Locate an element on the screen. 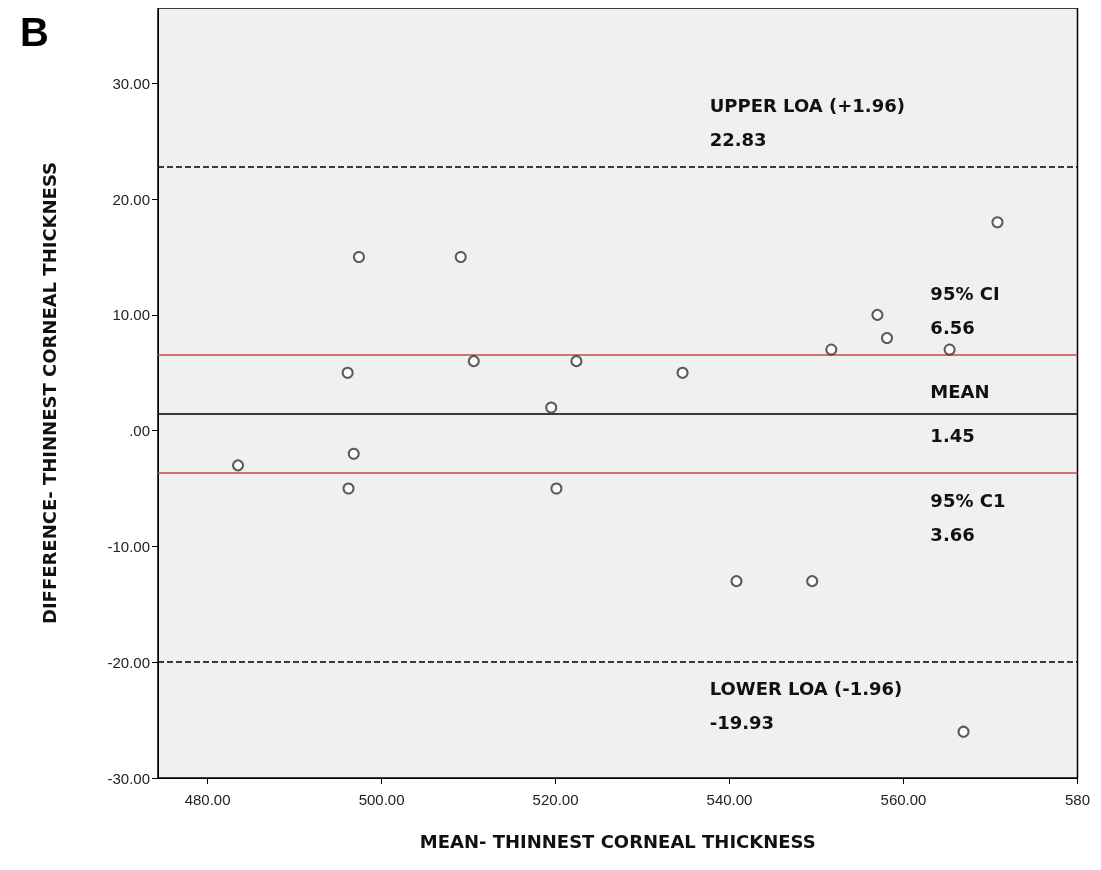 The image size is (1101, 870). ref-line-label: LOWER LOA (-1.96) -19.93 is located at coordinates (806, 705).